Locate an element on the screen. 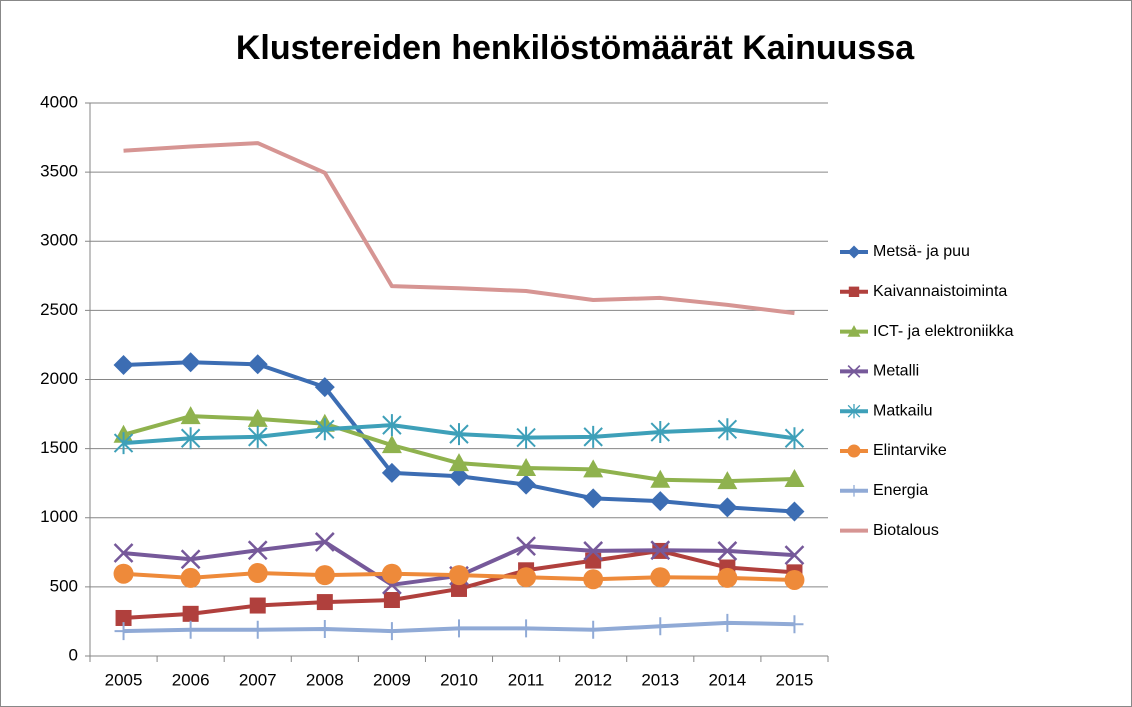  legend-label: Metsä- ja puu is located at coordinates (921, 251).